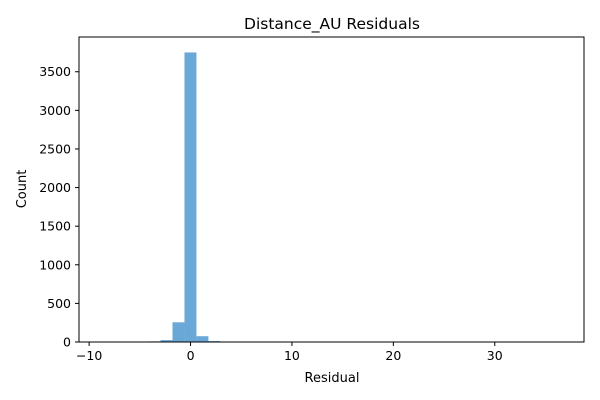 This screenshot has width=600, height=400. Describe the element at coordinates (55, 226) in the screenshot. I see `y-tick-label: 1500` at that location.